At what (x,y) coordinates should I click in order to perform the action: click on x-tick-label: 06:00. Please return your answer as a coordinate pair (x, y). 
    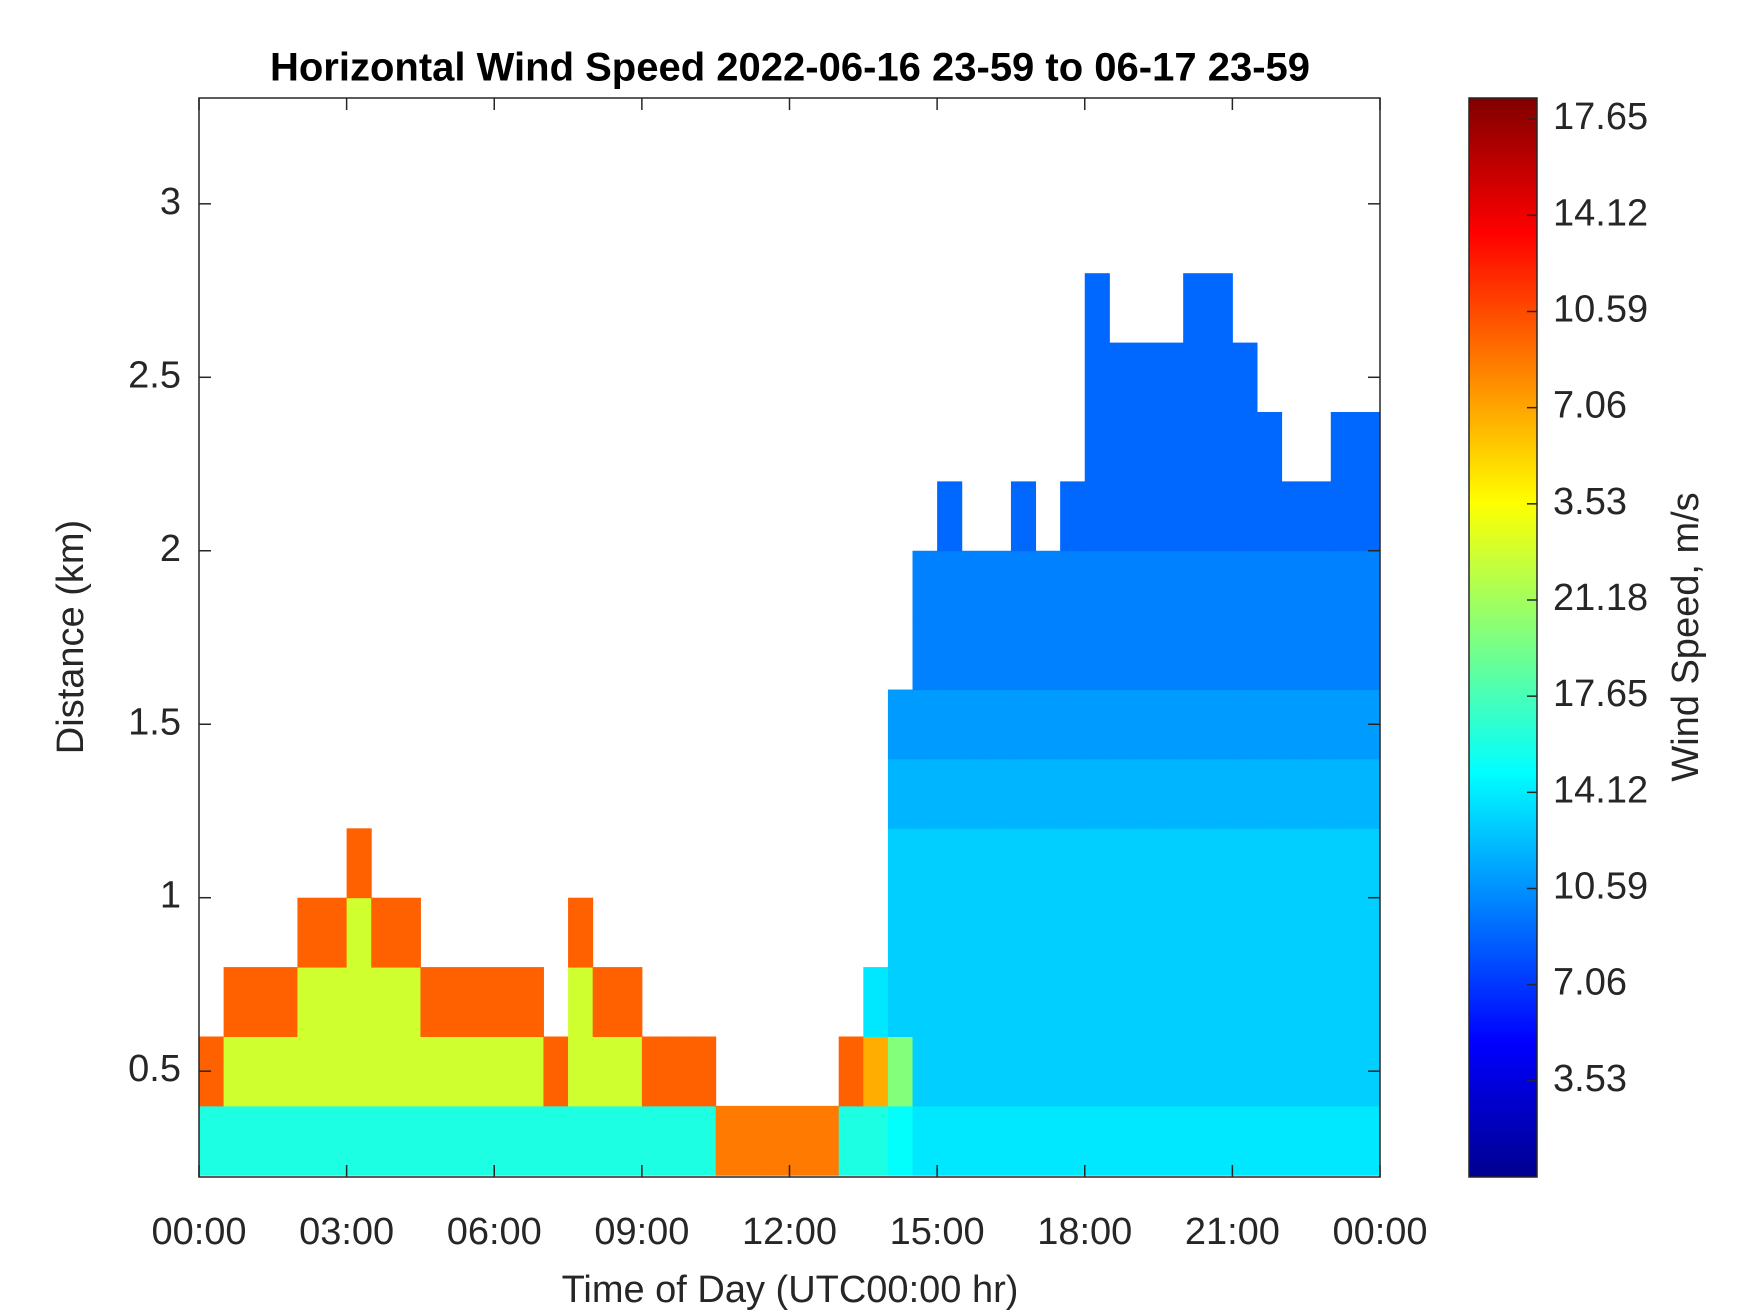
    Looking at the image, I should click on (494, 1232).